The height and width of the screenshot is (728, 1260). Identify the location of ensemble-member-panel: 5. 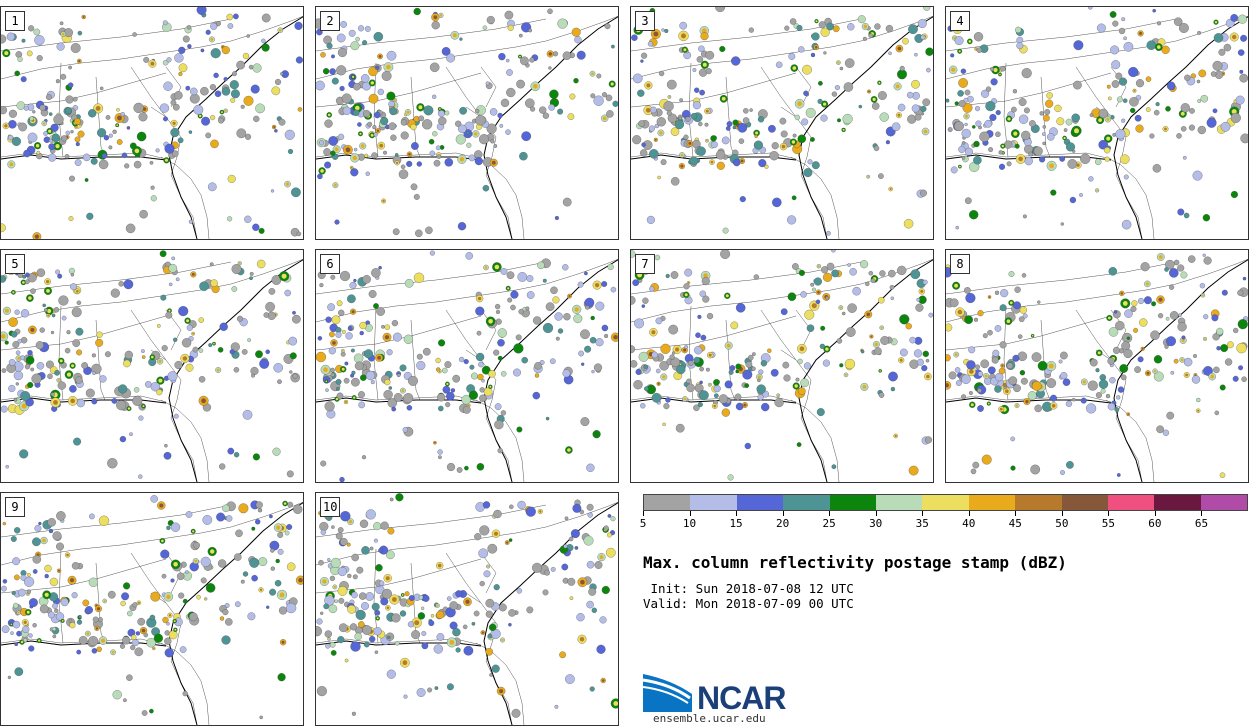
(152, 366).